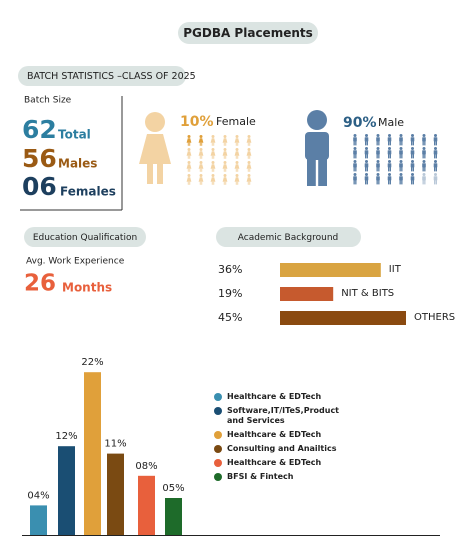 This screenshot has height=555, width=474. What do you see at coordinates (360, 123) in the screenshot?
I see `male-percent: 90%` at bounding box center [360, 123].